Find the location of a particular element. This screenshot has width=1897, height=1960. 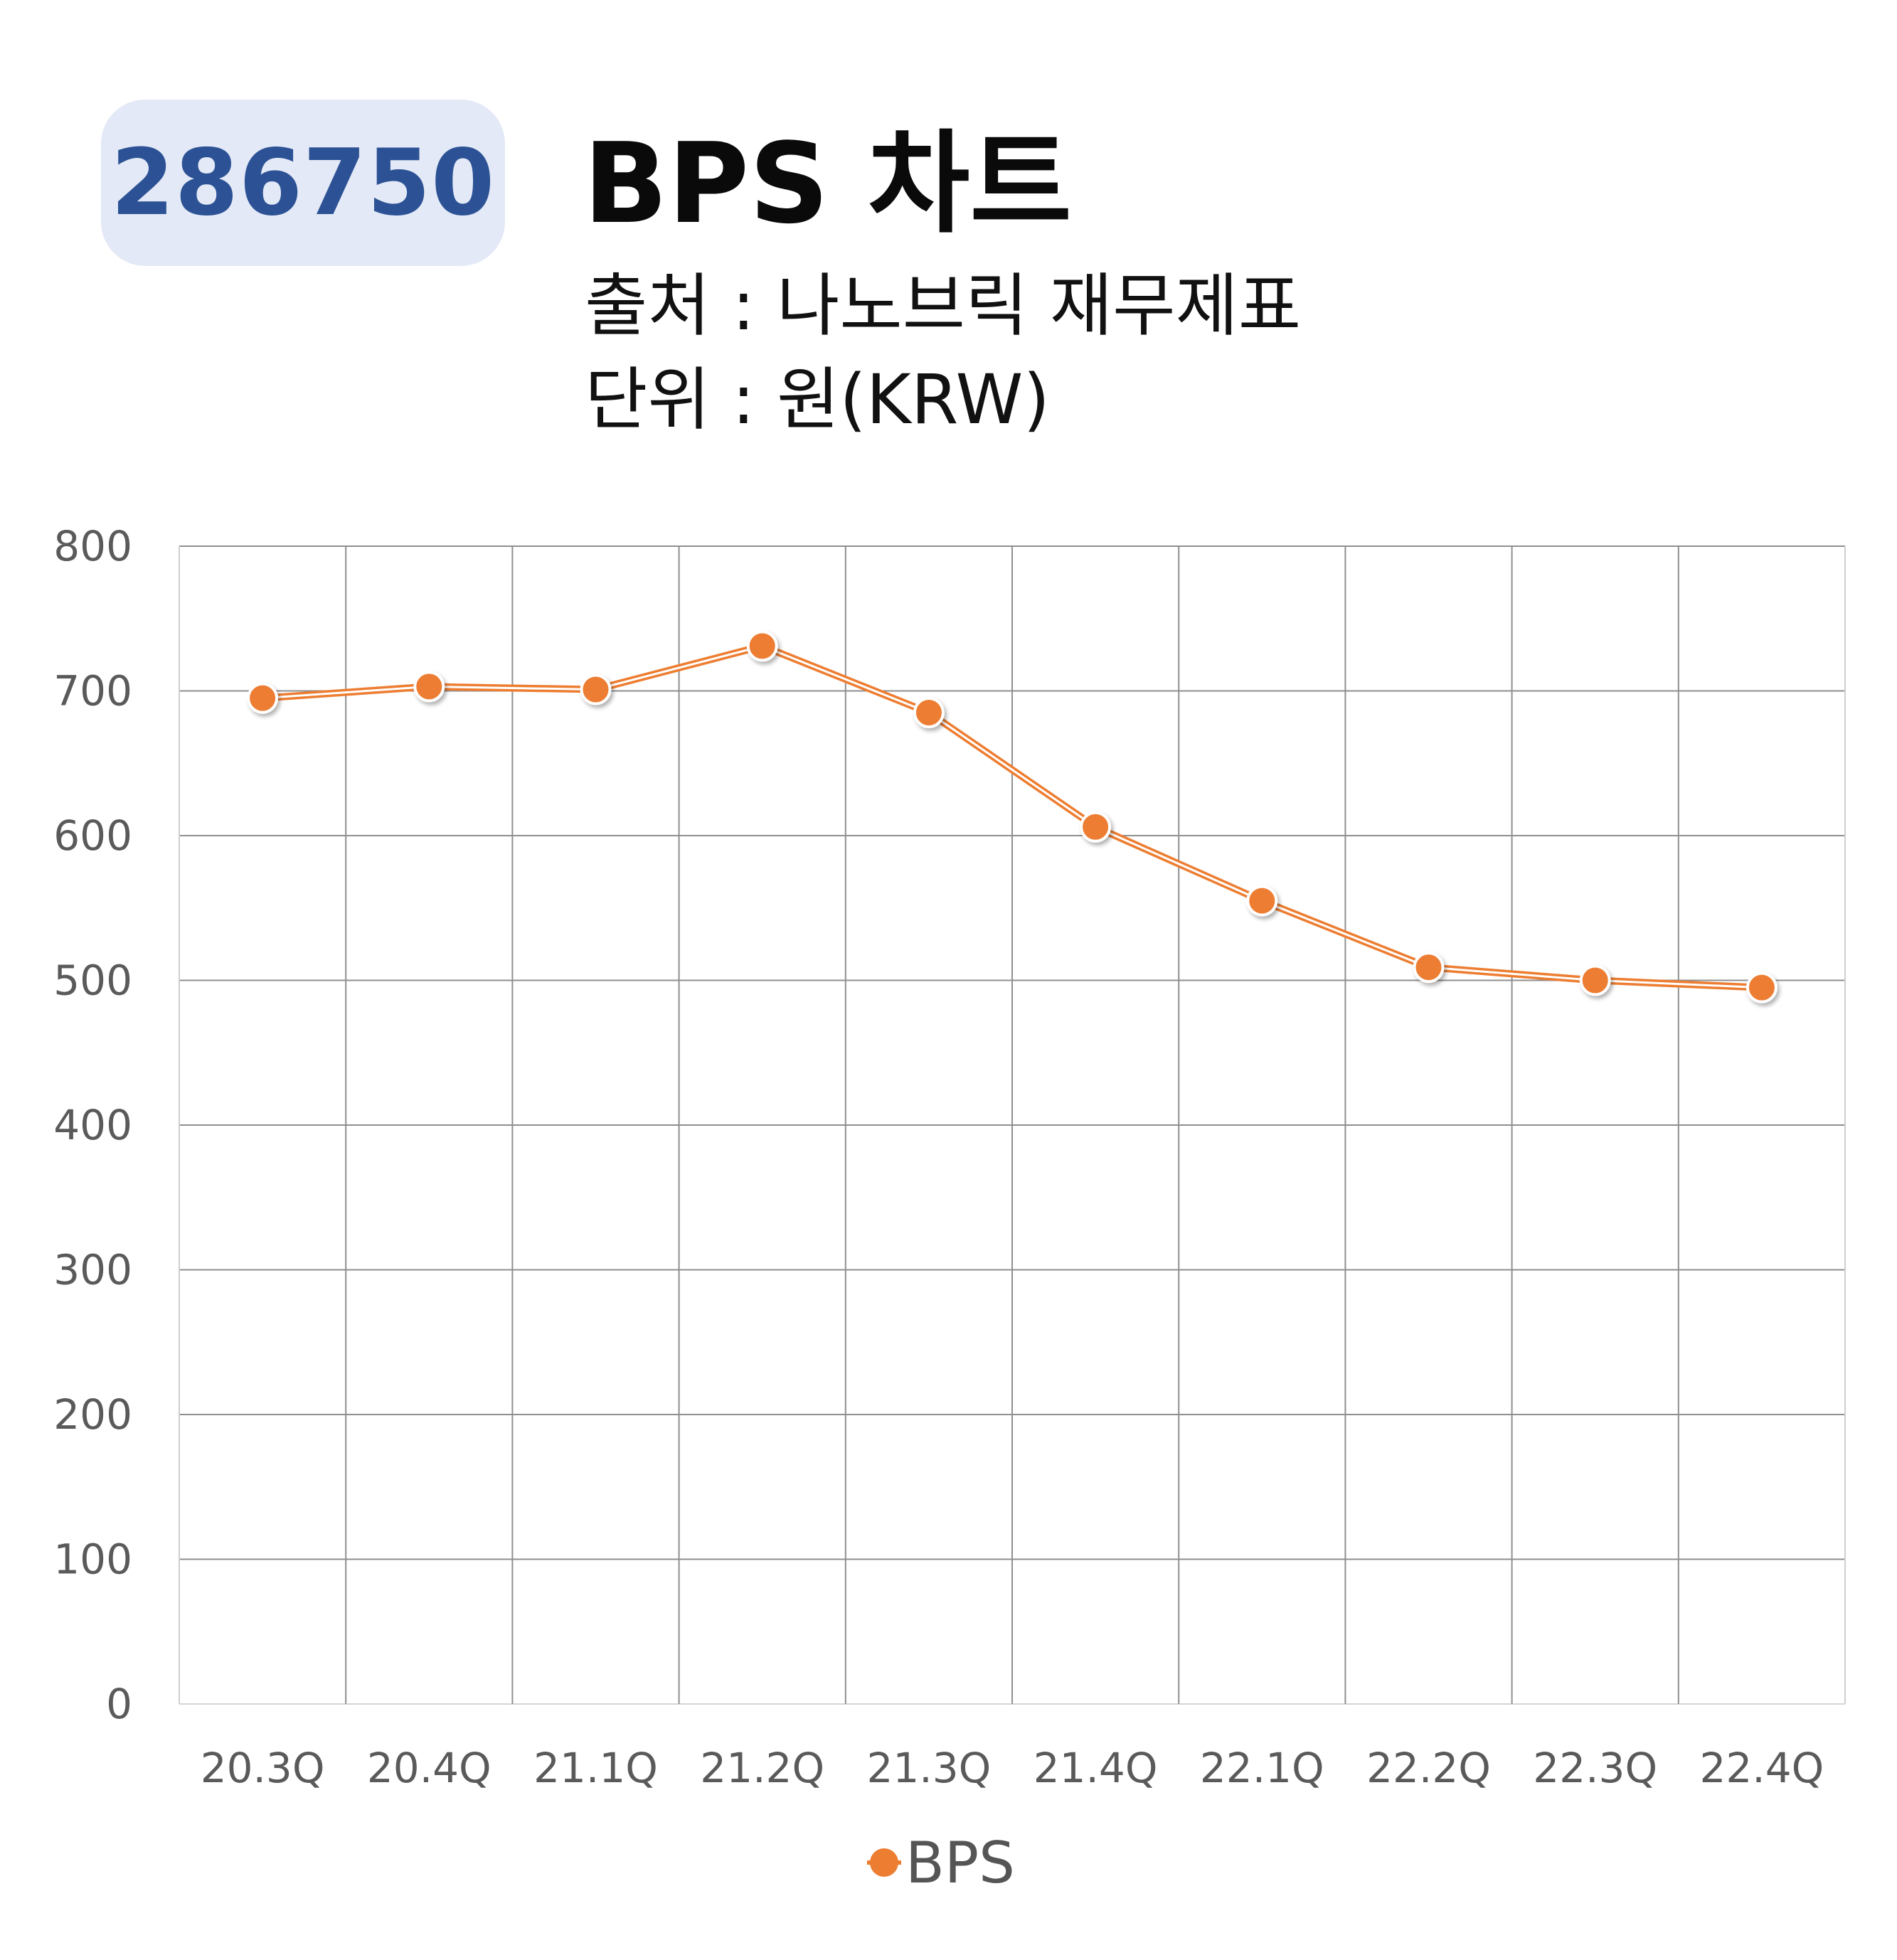

legend: BPS is located at coordinates (941, 1863).